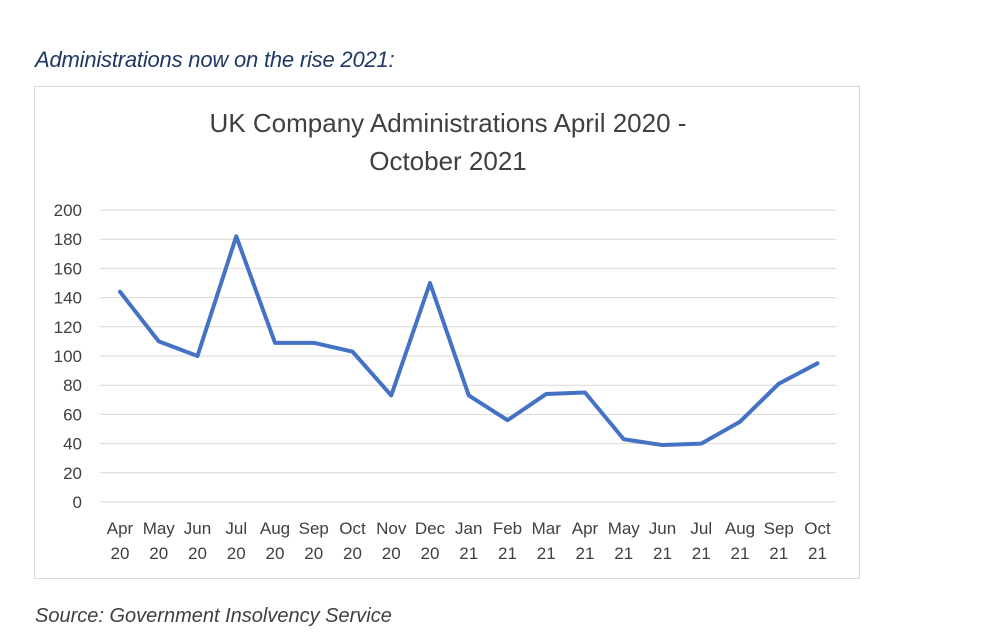 This screenshot has width=998, height=642. What do you see at coordinates (448, 123) in the screenshot?
I see `chart-title-line-1: UK Company Administrations April 2020 -` at bounding box center [448, 123].